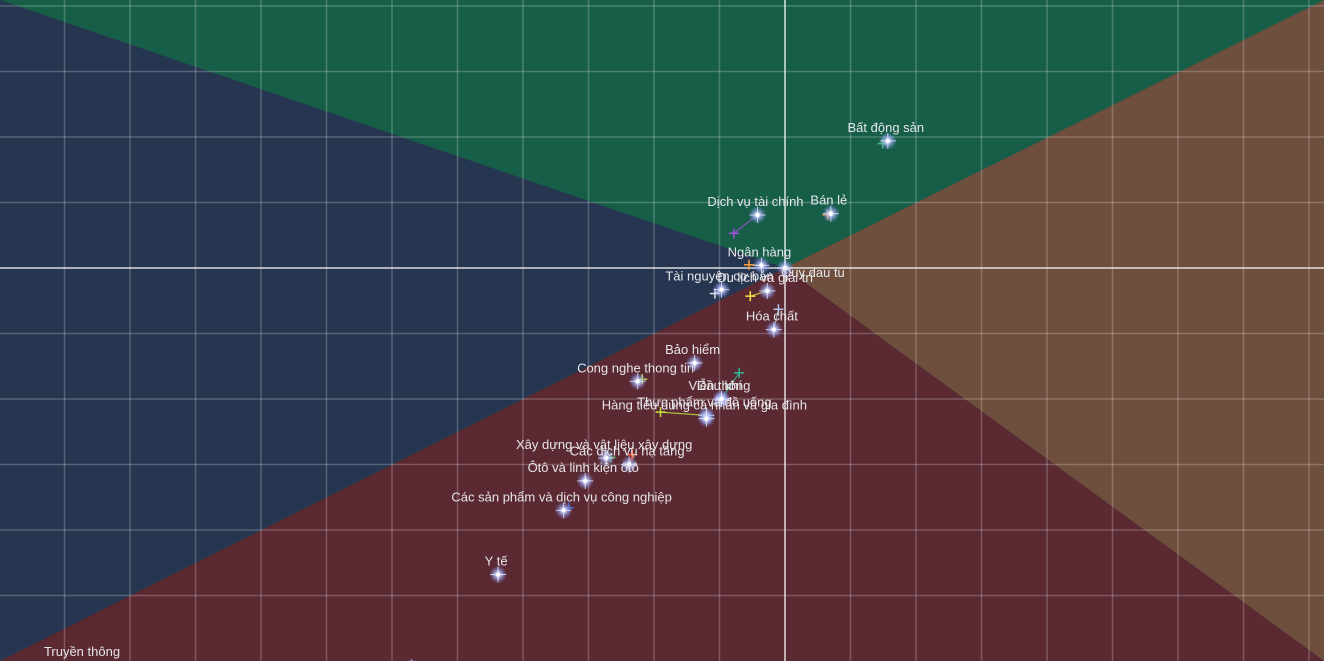  I want to click on point-label: Các sản phẩm và dịch vụ công nghiệp, so click(561, 496).